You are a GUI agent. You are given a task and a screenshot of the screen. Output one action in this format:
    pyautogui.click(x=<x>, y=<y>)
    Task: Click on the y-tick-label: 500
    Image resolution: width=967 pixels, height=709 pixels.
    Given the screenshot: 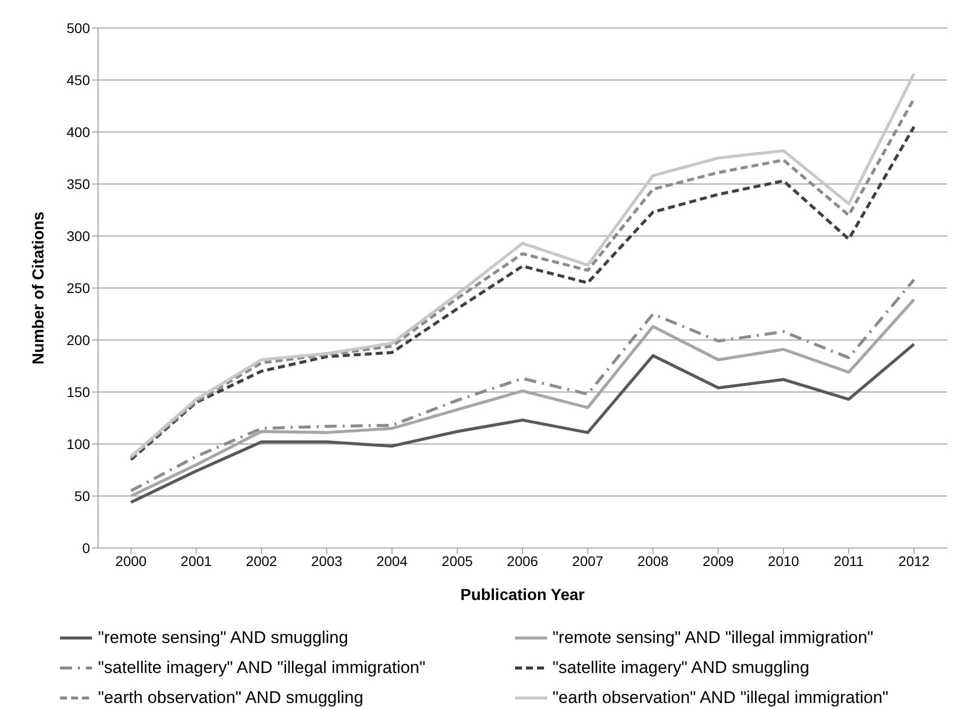 What is the action you would take?
    pyautogui.click(x=78, y=28)
    